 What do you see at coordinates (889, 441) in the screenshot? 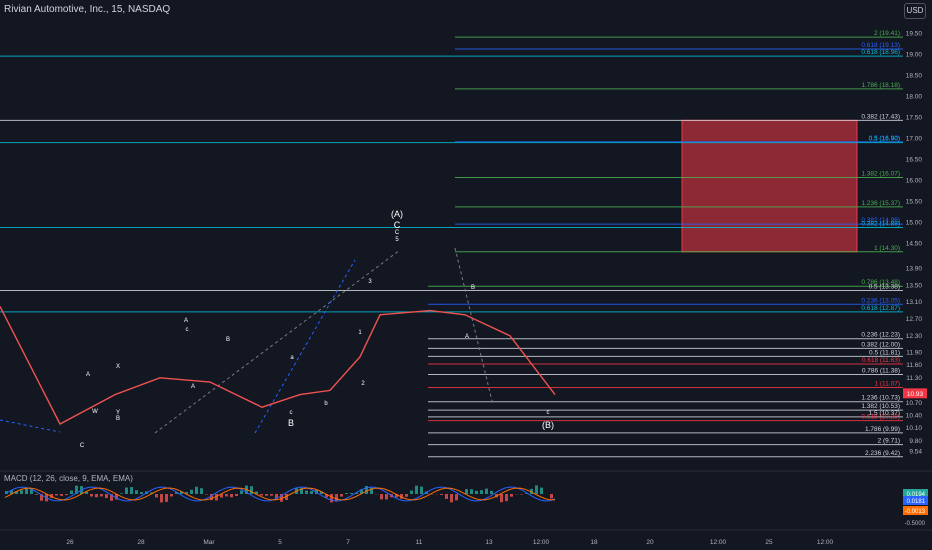
I see `fib-label: 2 (9.71)` at bounding box center [889, 441].